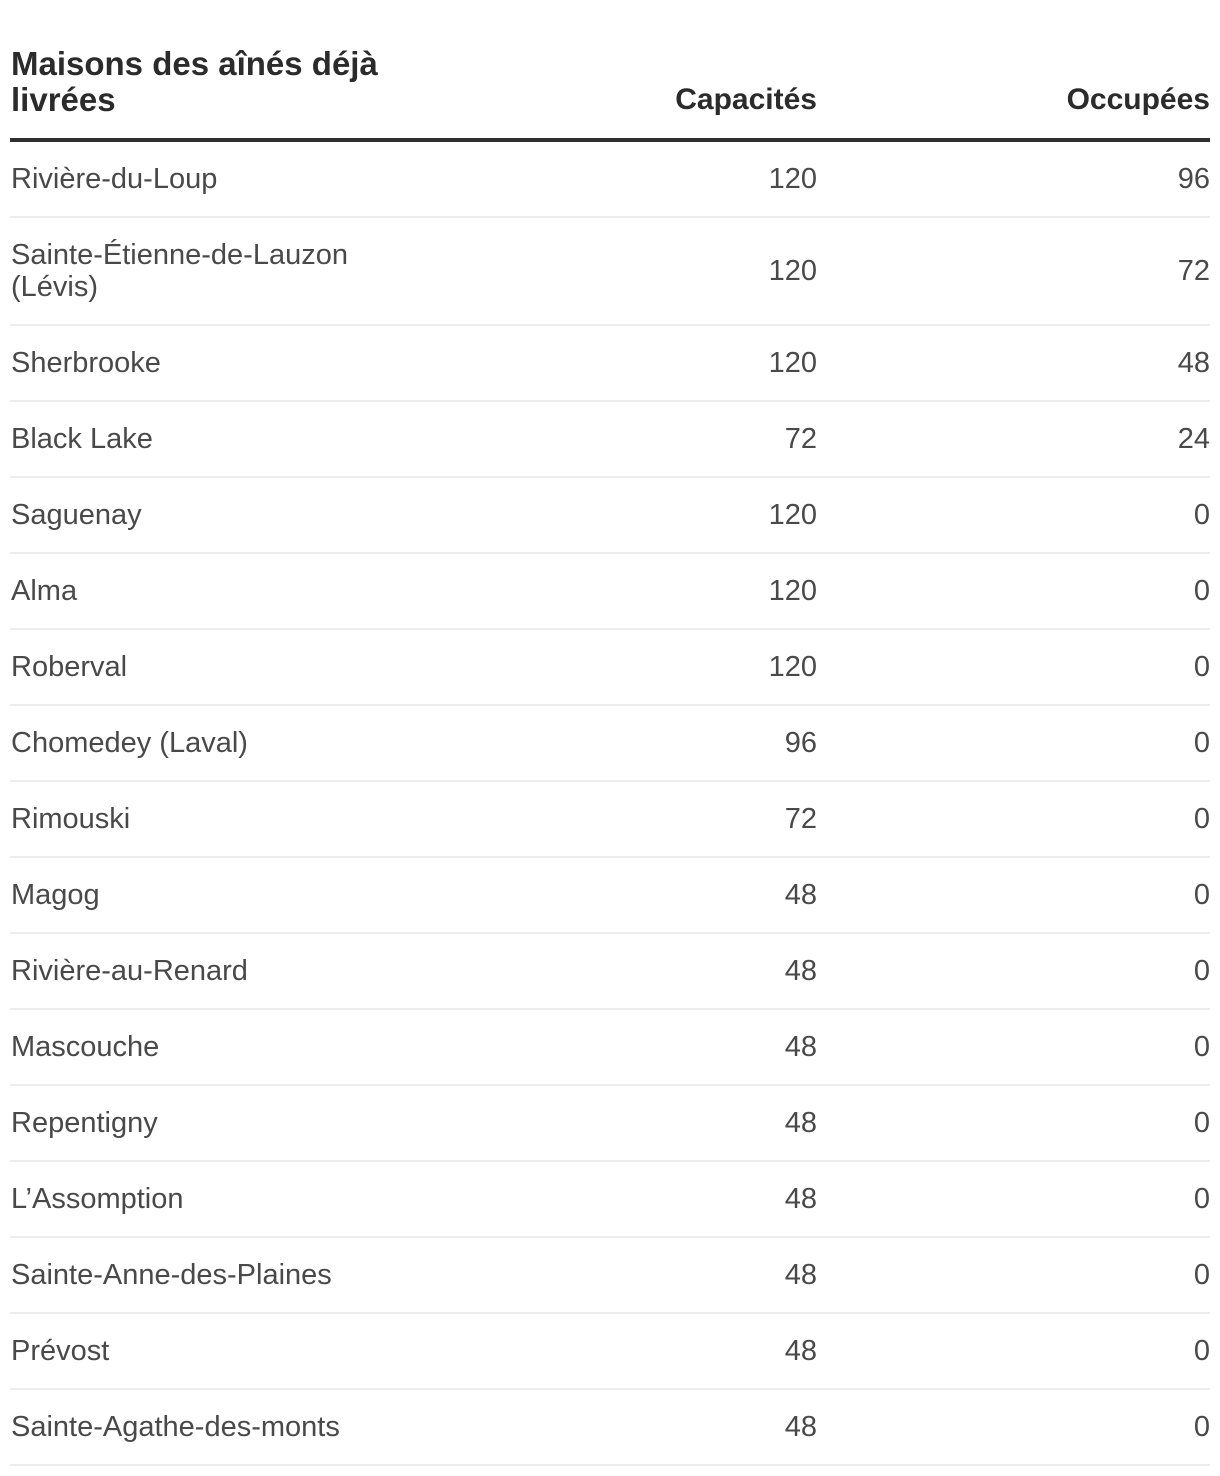  Describe the element at coordinates (210, 1047) in the screenshot. I see `row-name: Mascouche` at that location.